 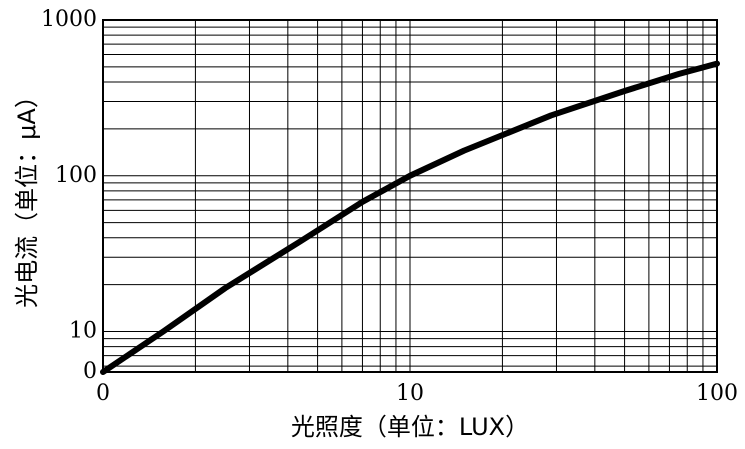 I want to click on y-tick-label: 0, so click(x=90, y=371).